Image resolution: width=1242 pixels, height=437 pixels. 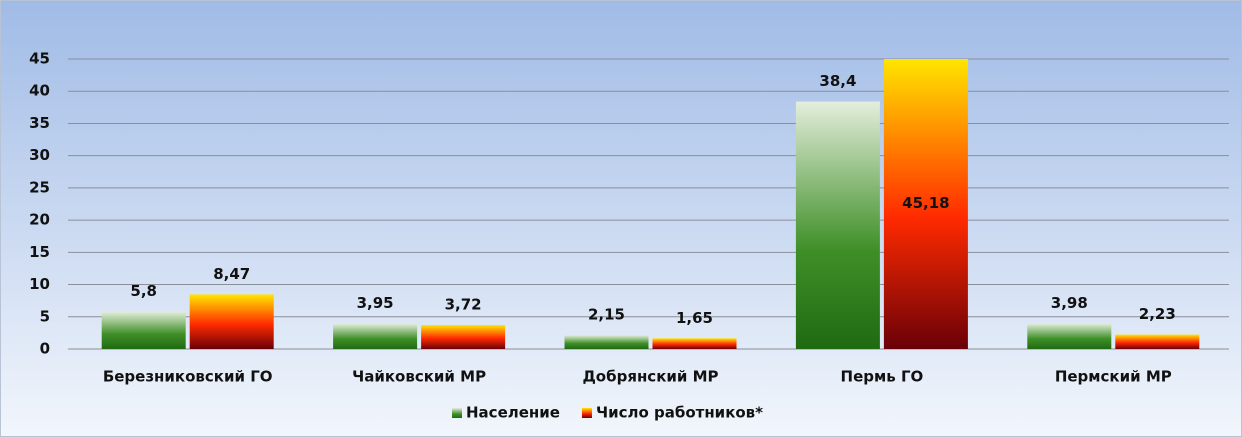 What do you see at coordinates (45, 349) in the screenshot?
I see `y-tick-label: 0` at bounding box center [45, 349].